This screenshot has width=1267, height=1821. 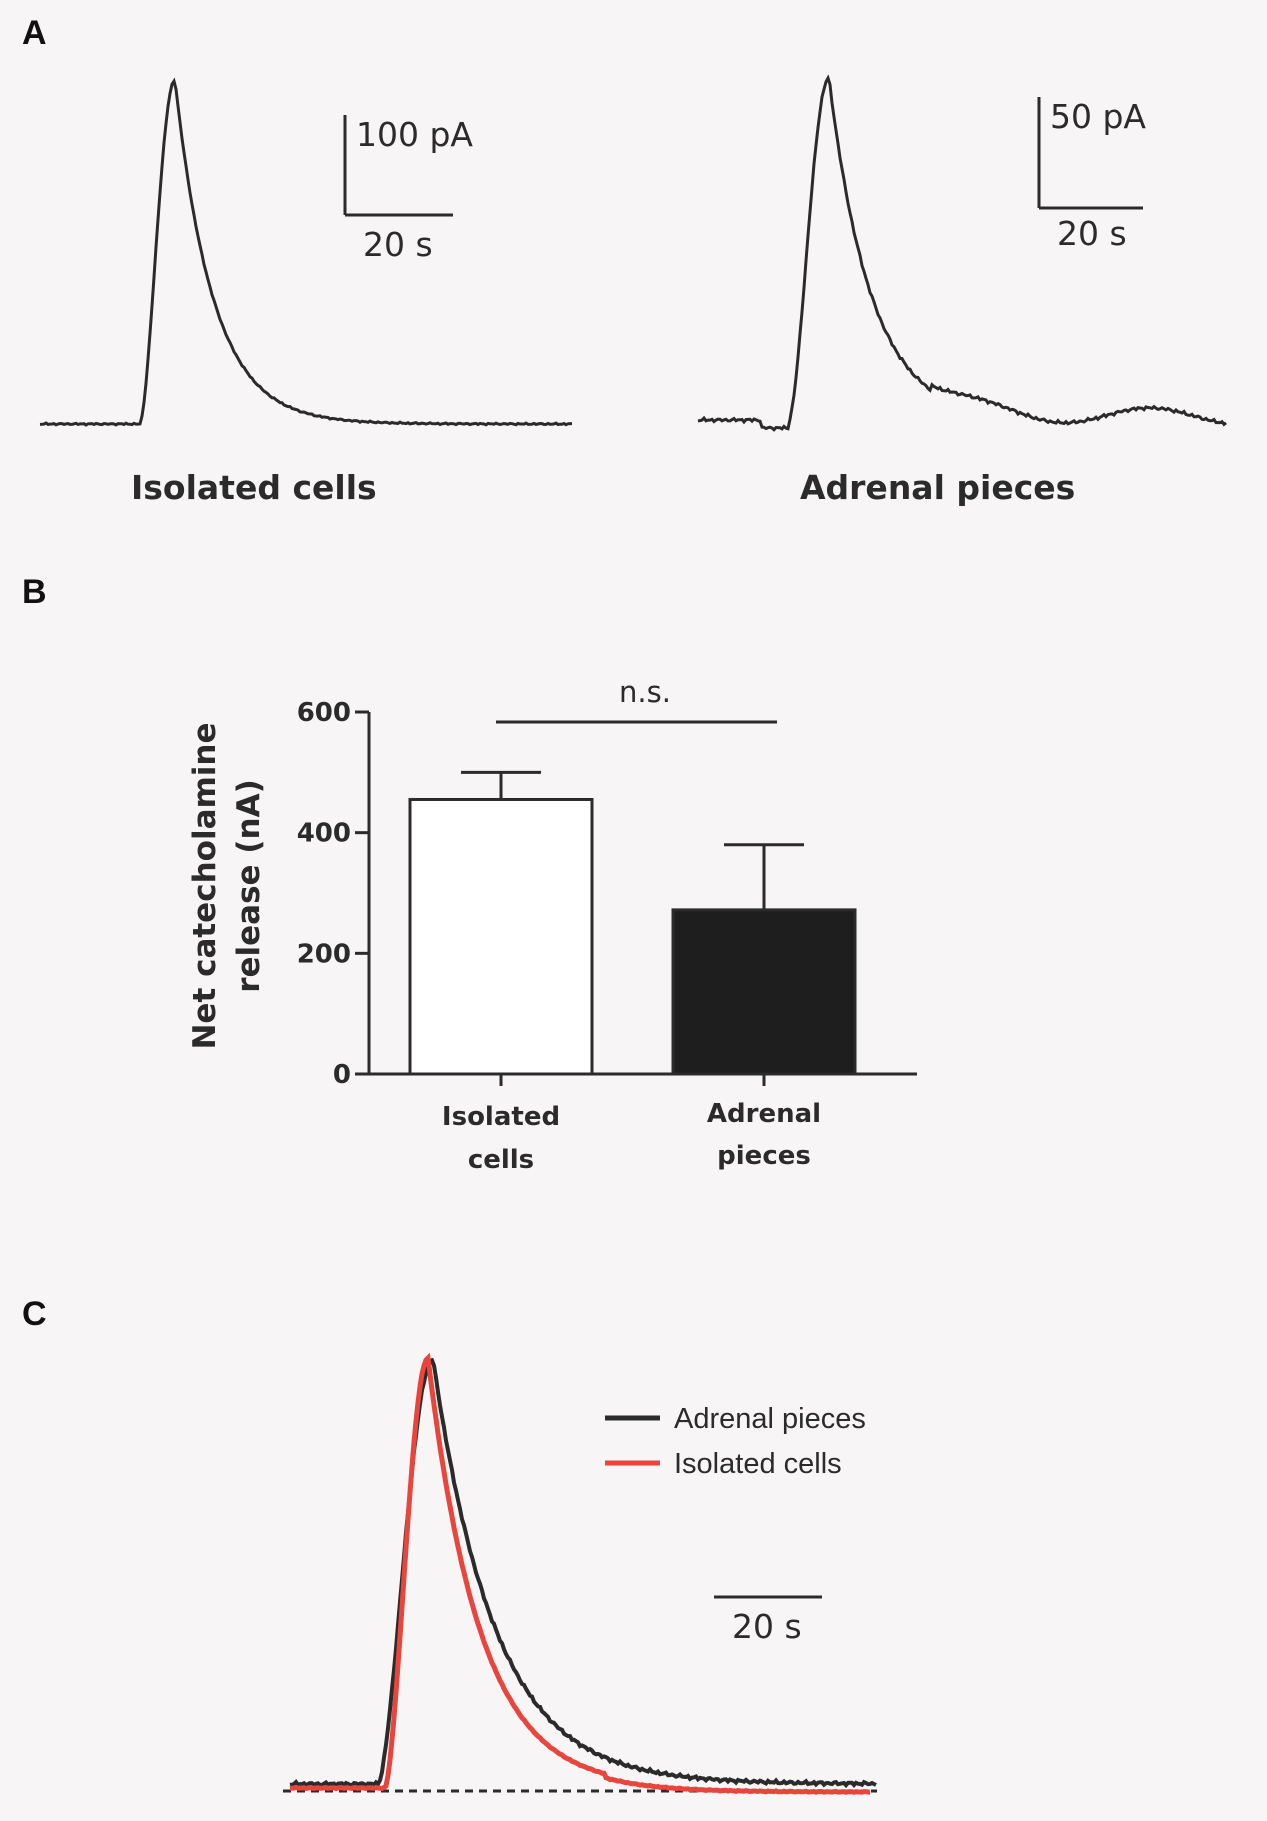 I want to click on panel-a-left: 100 pA 20 s Isolated cells, so click(x=305, y=292).